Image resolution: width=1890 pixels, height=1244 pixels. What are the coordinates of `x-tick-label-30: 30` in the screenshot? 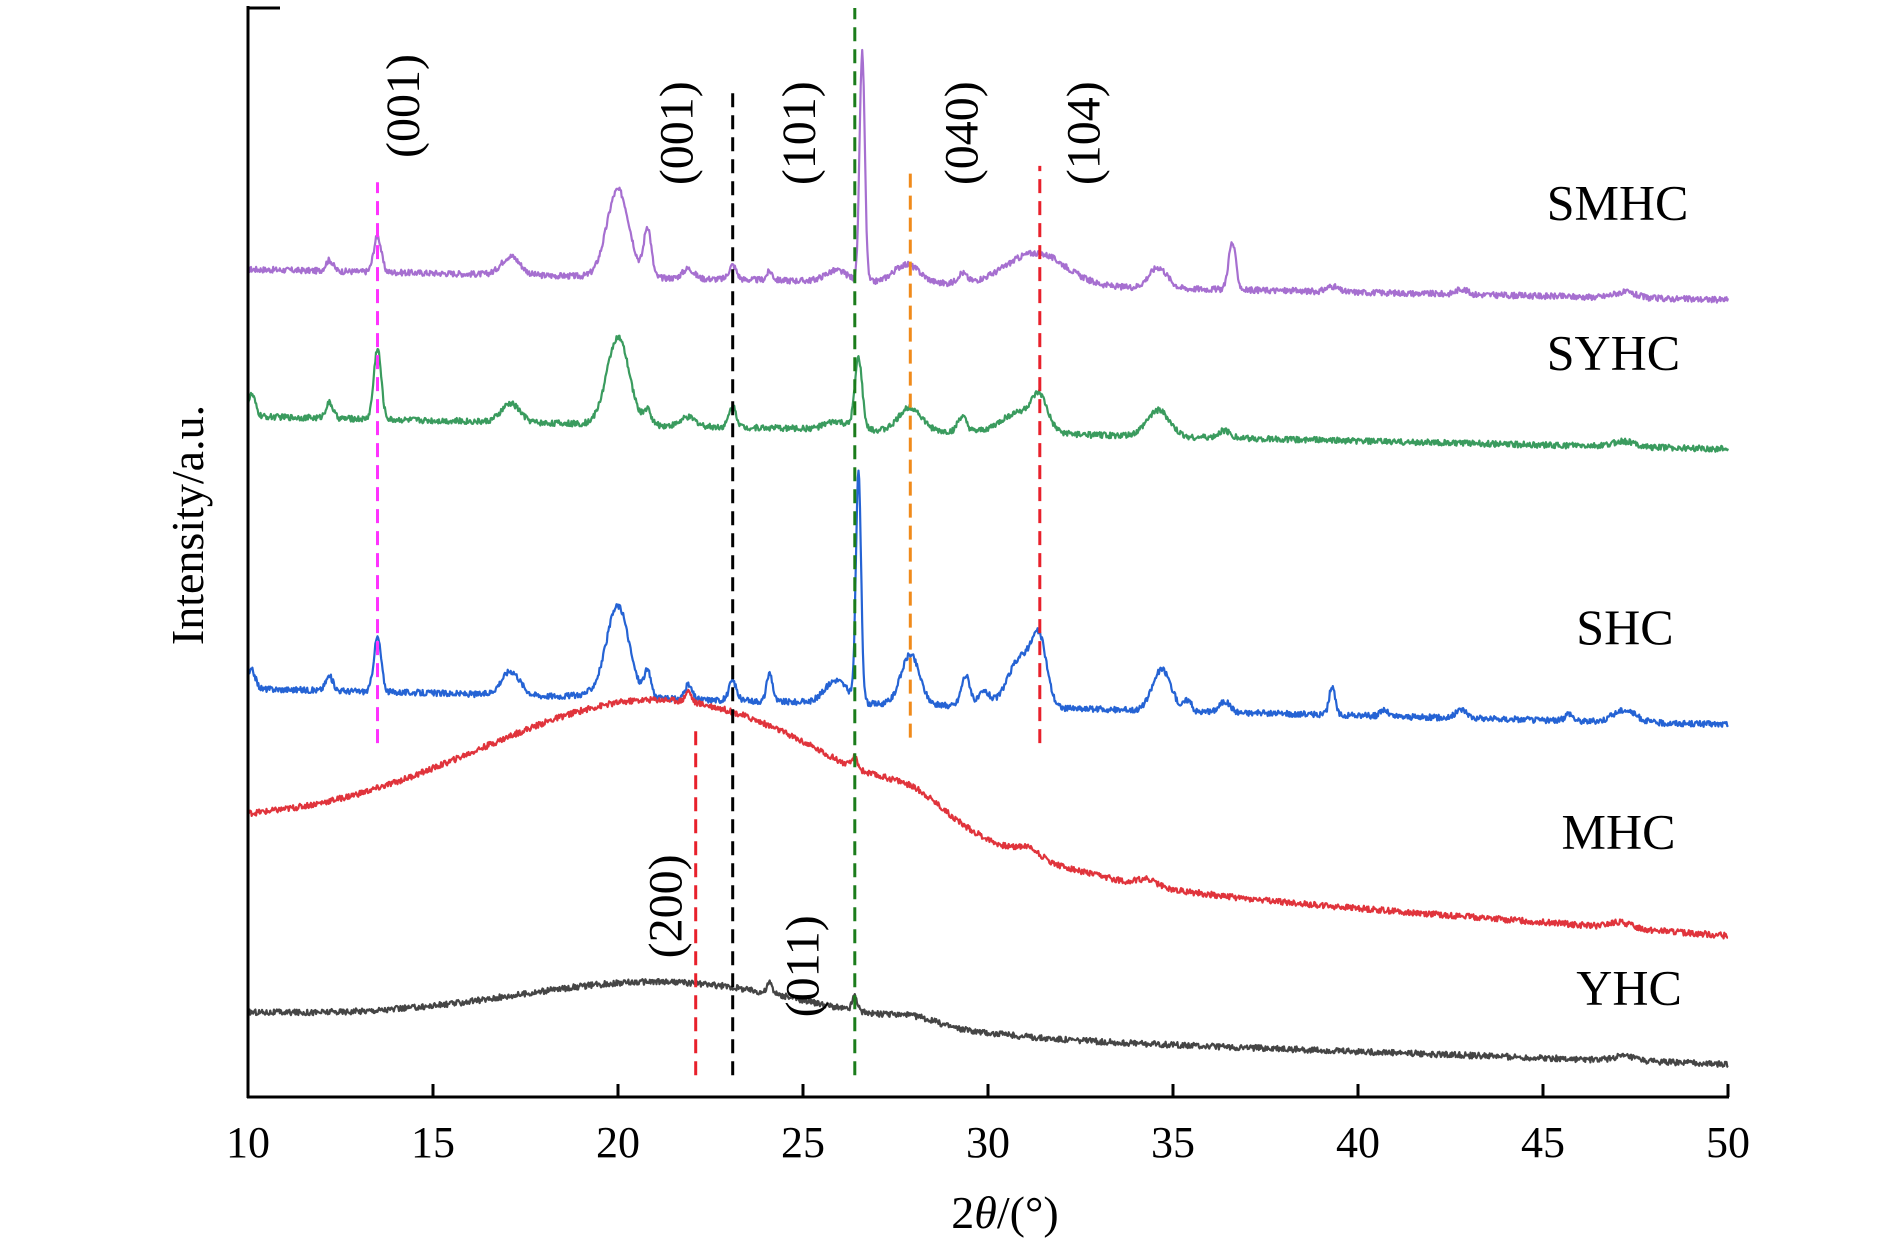 It's located at (988, 1142).